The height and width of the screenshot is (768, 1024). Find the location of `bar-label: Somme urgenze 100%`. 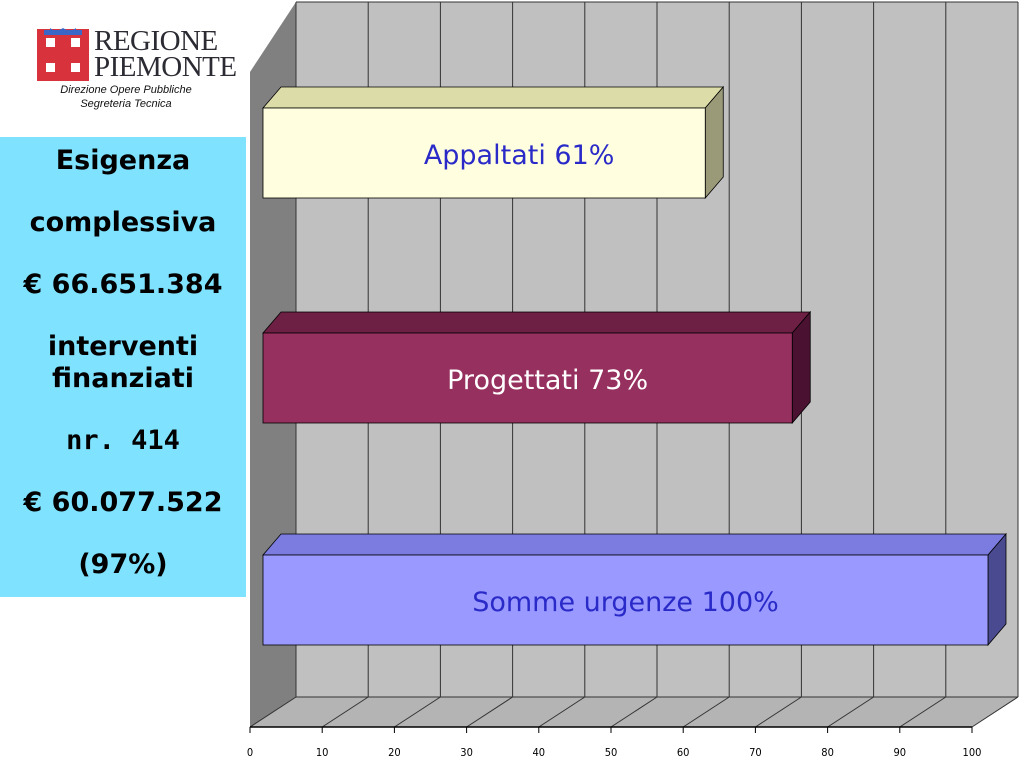

bar-label: Somme urgenze 100% is located at coordinates (625, 602).